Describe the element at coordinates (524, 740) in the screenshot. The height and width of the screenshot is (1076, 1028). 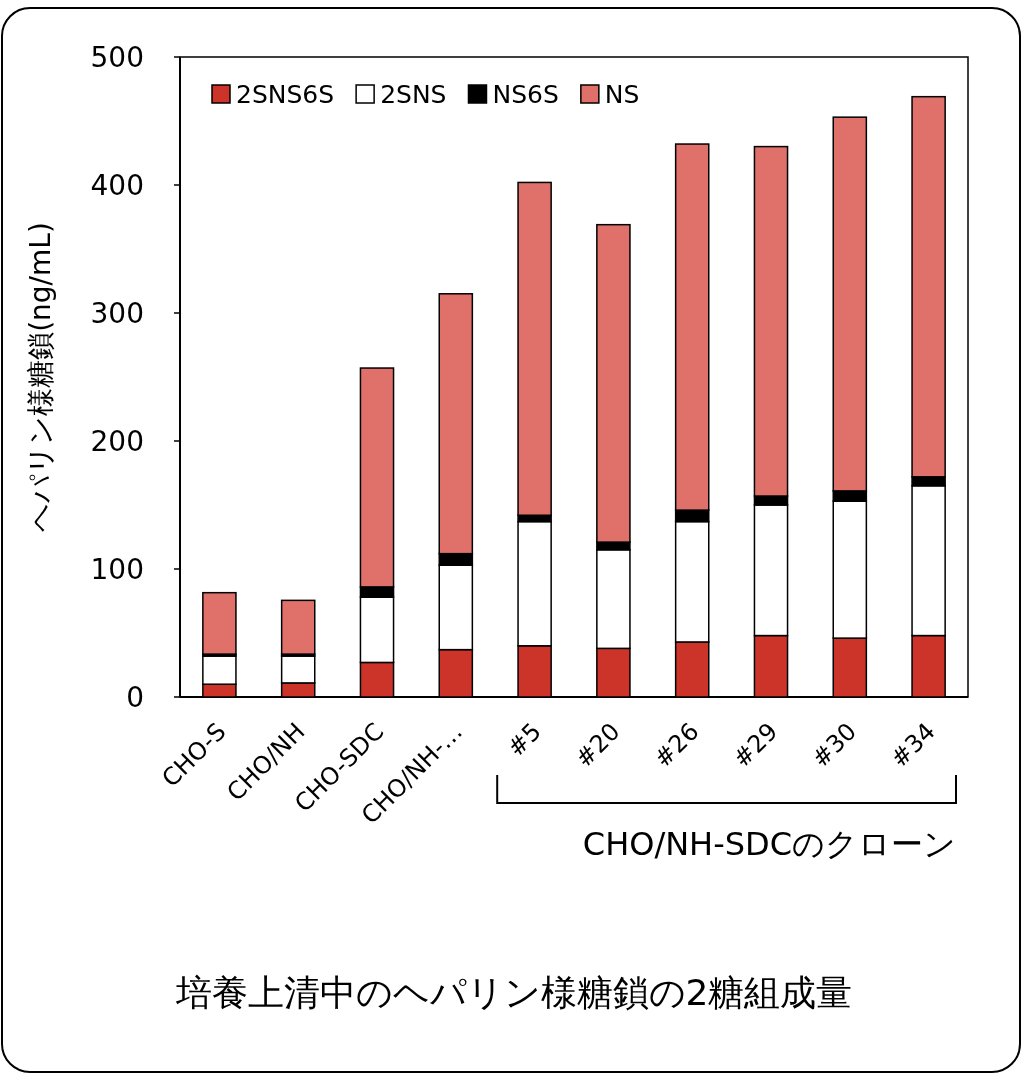
I see `x-tick-label: #5` at that location.